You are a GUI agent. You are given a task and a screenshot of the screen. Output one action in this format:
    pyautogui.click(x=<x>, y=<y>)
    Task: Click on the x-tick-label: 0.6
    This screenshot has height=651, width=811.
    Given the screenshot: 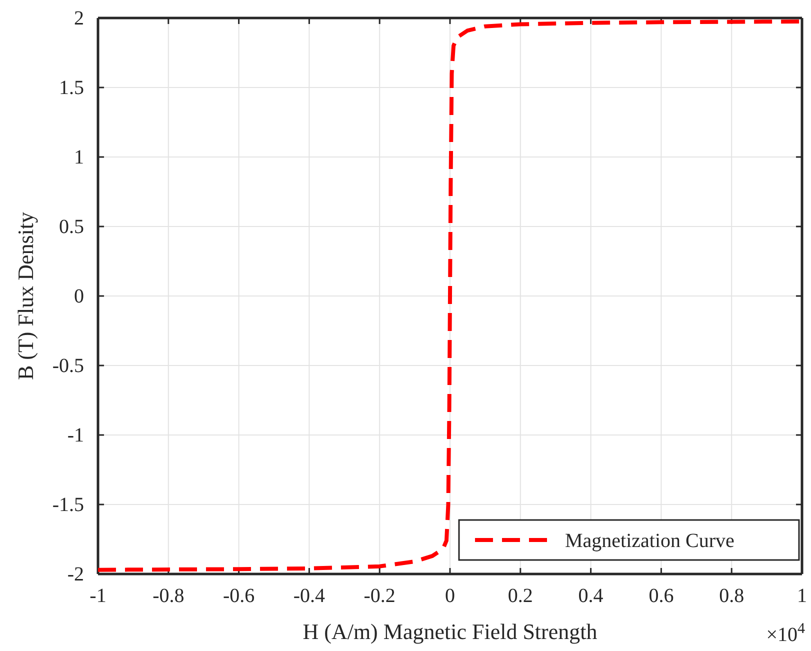 What is the action you would take?
    pyautogui.click(x=661, y=596)
    